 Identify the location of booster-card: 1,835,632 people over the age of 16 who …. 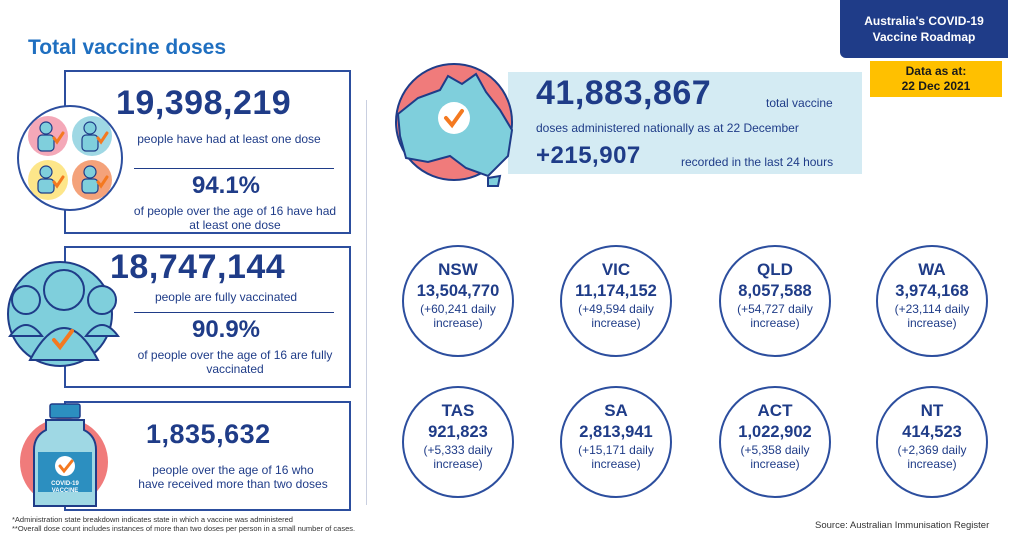
(207, 456).